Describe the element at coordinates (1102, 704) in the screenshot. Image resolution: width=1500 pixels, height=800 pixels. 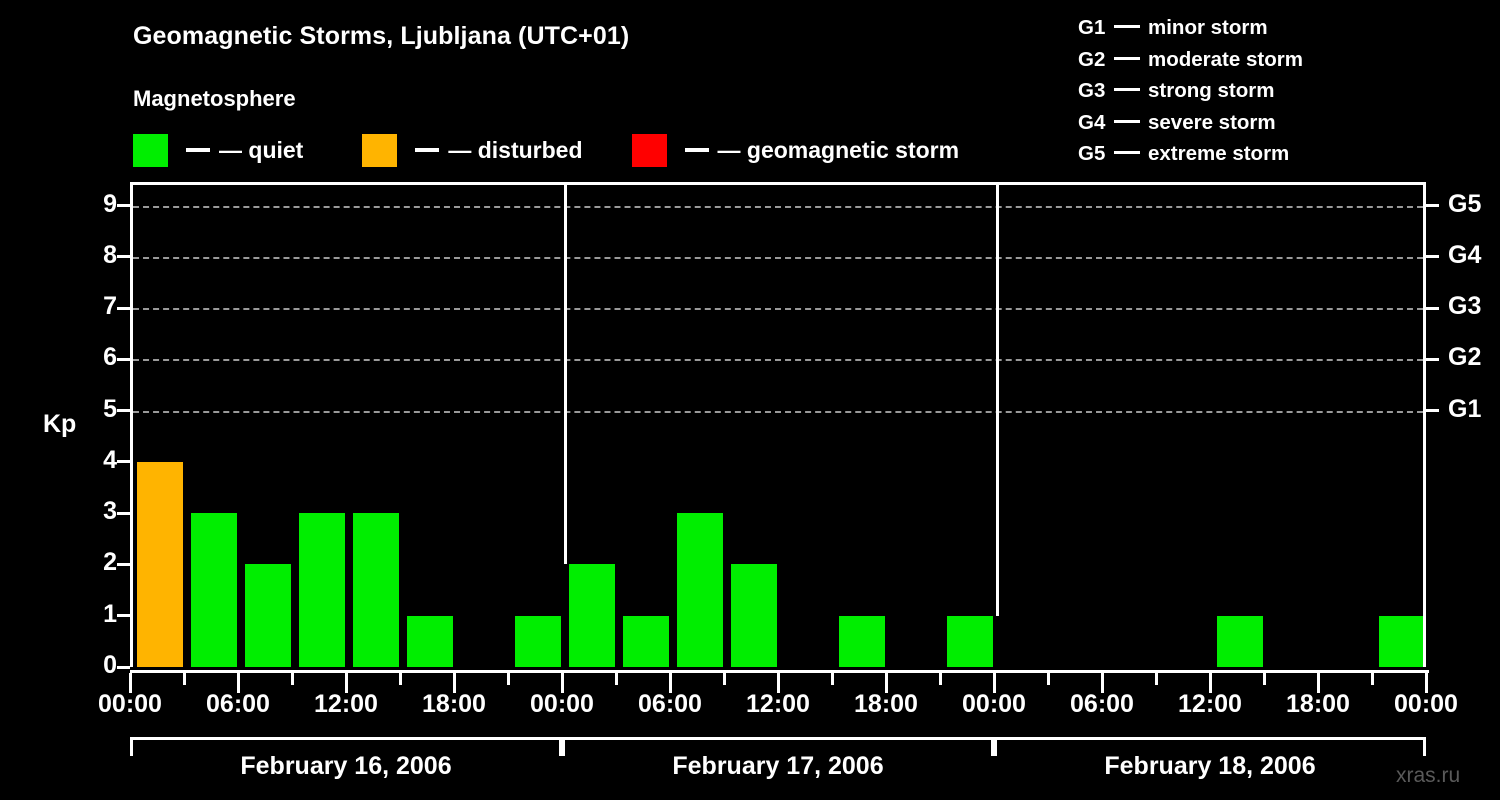
I see `x-tick-label-9: 06:00` at that location.